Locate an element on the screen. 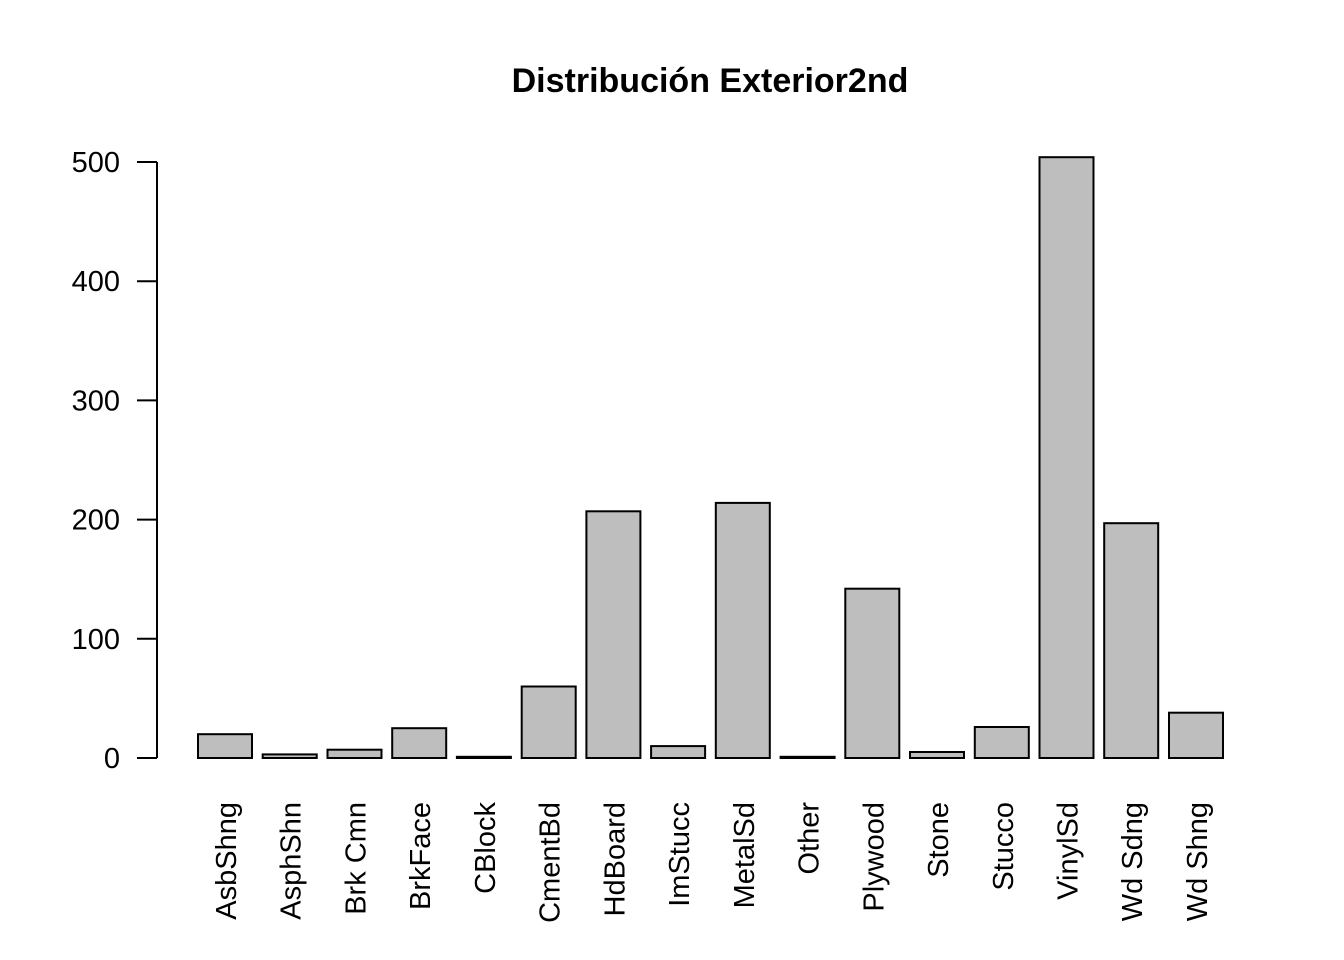 The height and width of the screenshot is (960, 1344). x-category-label: Wd Shng is located at coordinates (1198, 861).